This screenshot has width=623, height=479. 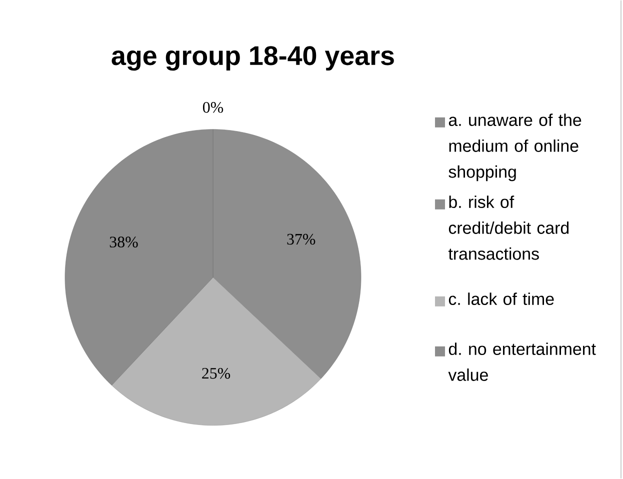 What do you see at coordinates (301, 239) in the screenshot?
I see `data-label: 37%` at bounding box center [301, 239].